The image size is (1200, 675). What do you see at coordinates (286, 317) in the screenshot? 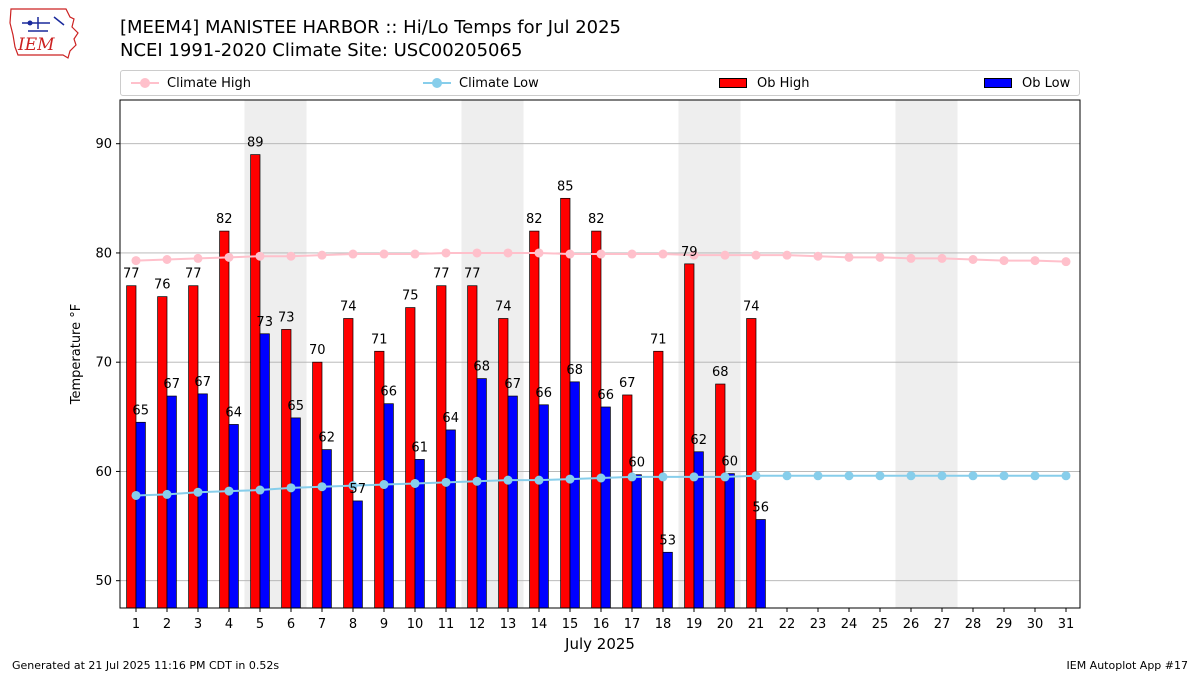
I see `ob-high-label: 73` at bounding box center [286, 317].